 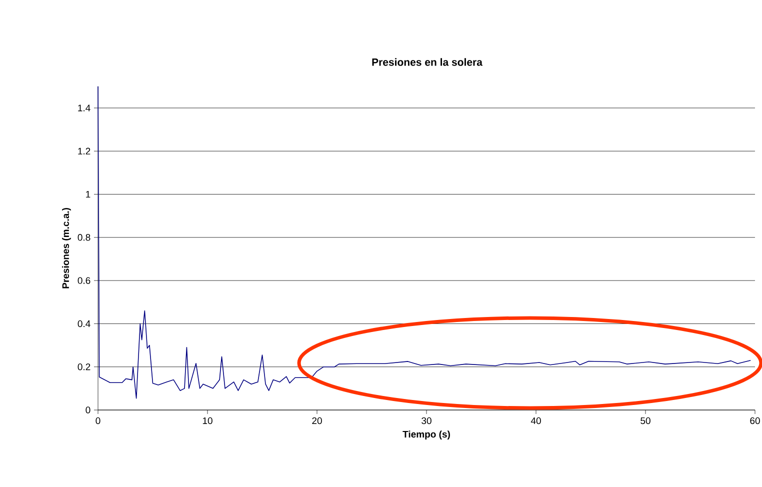 I want to click on y-axis-title: Presiones (m.c.a.), so click(x=66, y=248).